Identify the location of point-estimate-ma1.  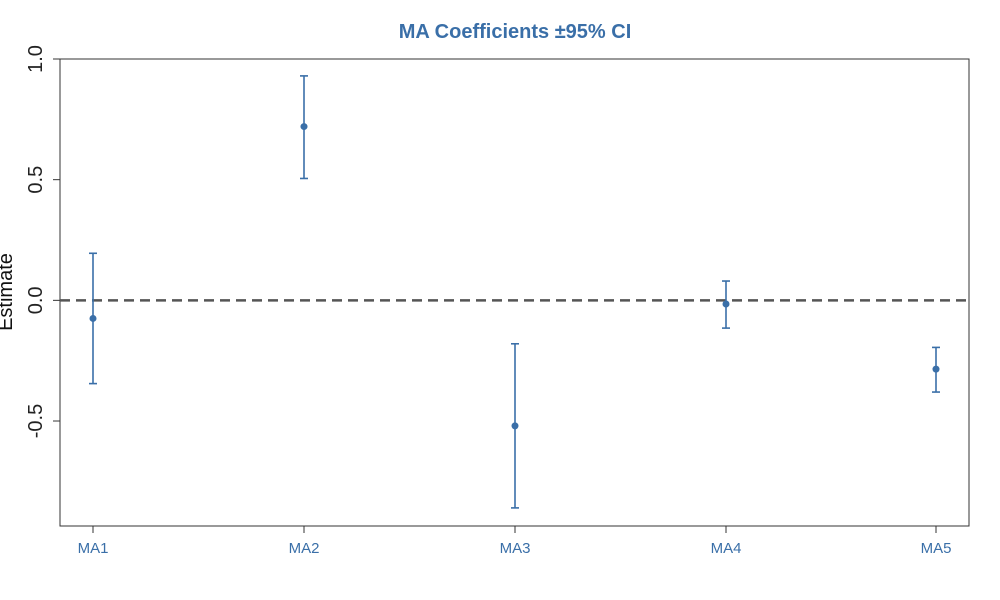
(93, 318).